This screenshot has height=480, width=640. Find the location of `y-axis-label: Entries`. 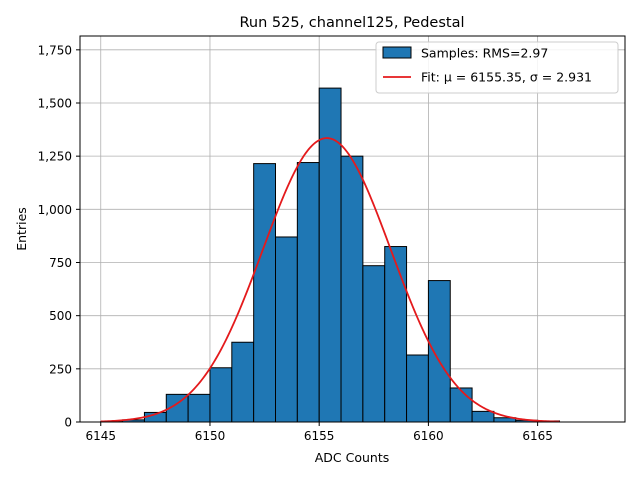

y-axis-label: Entries is located at coordinates (21, 229).